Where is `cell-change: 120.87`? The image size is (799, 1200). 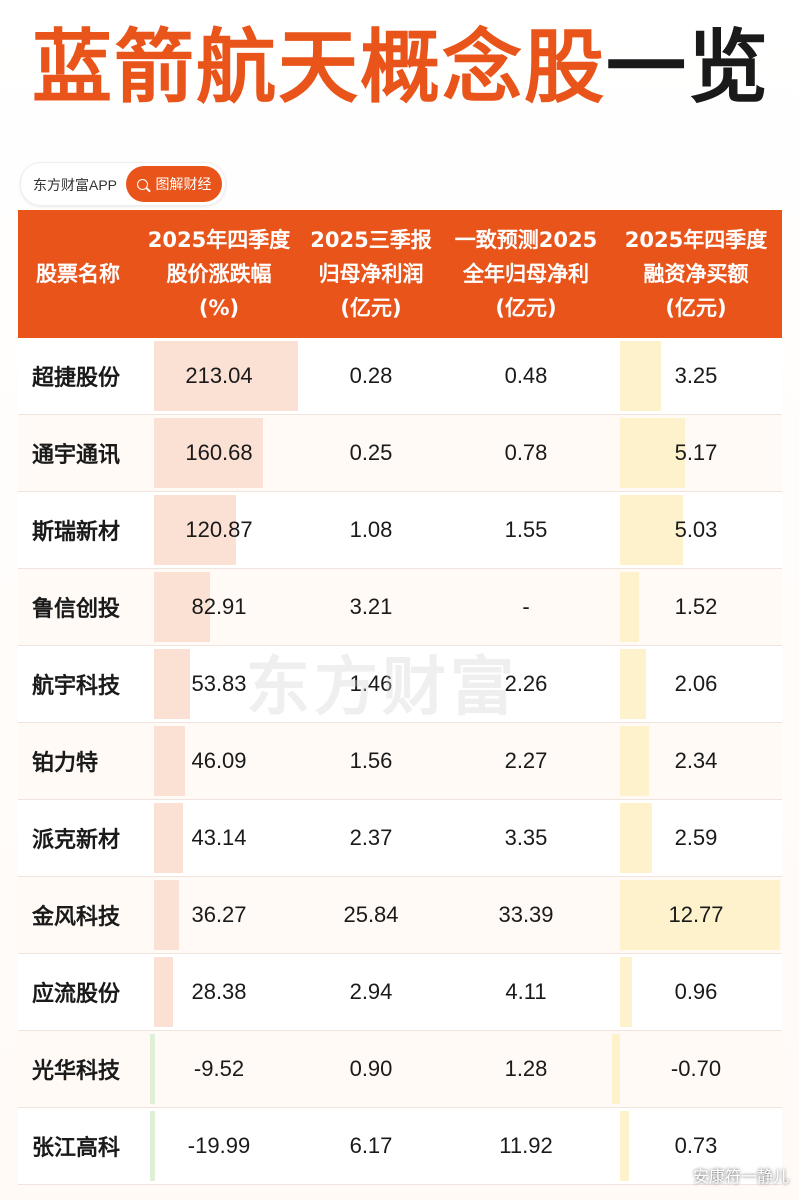 cell-change: 120.87 is located at coordinates (219, 529).